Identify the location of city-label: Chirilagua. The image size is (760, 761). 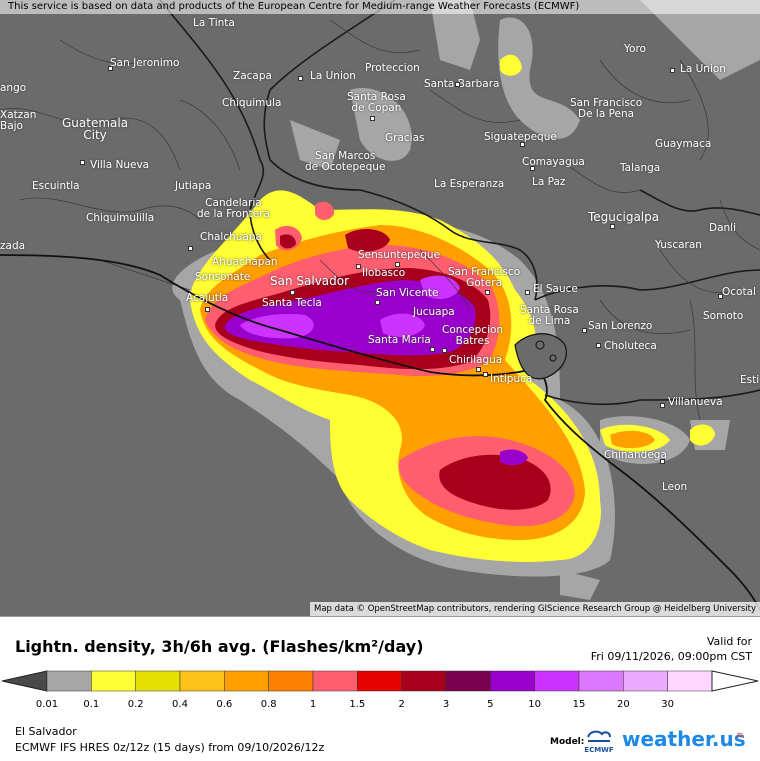
(476, 360).